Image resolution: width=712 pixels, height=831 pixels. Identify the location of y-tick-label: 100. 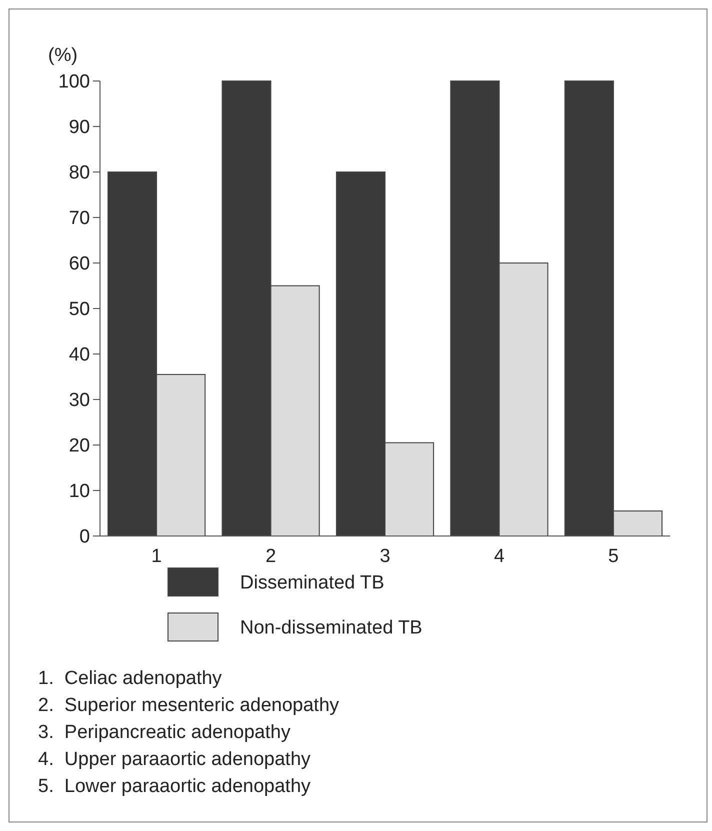
(74, 82).